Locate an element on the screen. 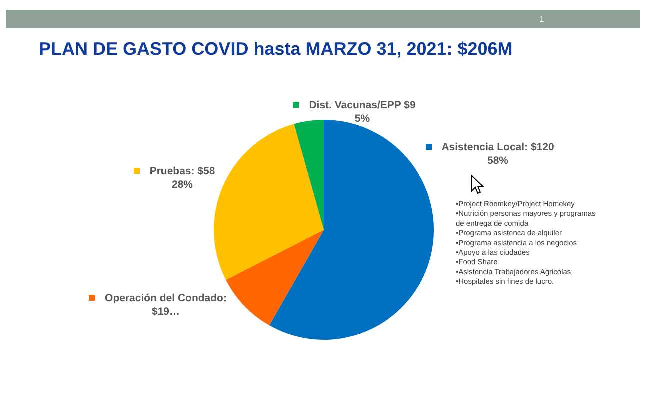 The image size is (659, 406). legend-label: Dist. Vacunas/EPP $9 5% is located at coordinates (362, 113).